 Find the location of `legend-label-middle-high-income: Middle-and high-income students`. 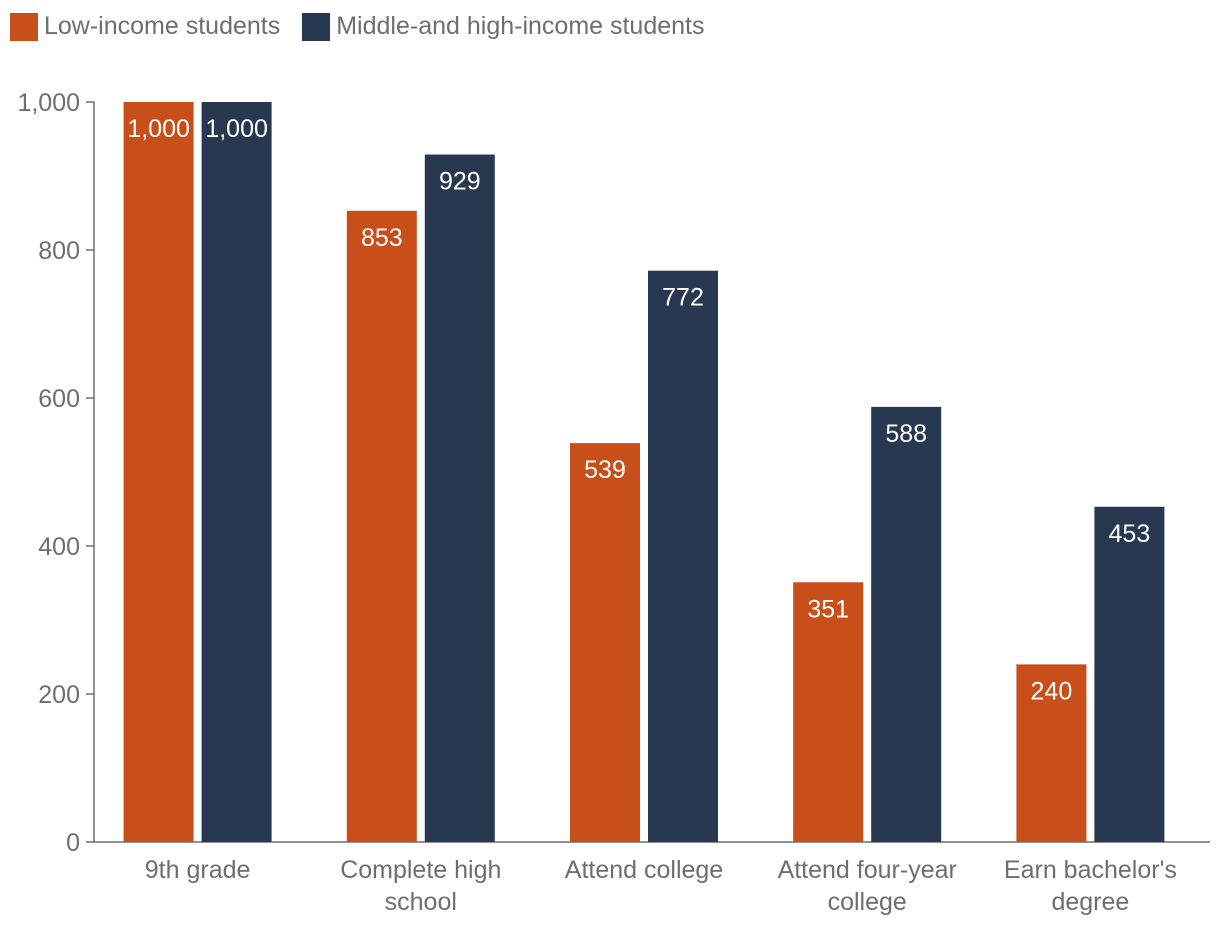

legend-label-middle-high-income: Middle-and high-income students is located at coordinates (520, 26).